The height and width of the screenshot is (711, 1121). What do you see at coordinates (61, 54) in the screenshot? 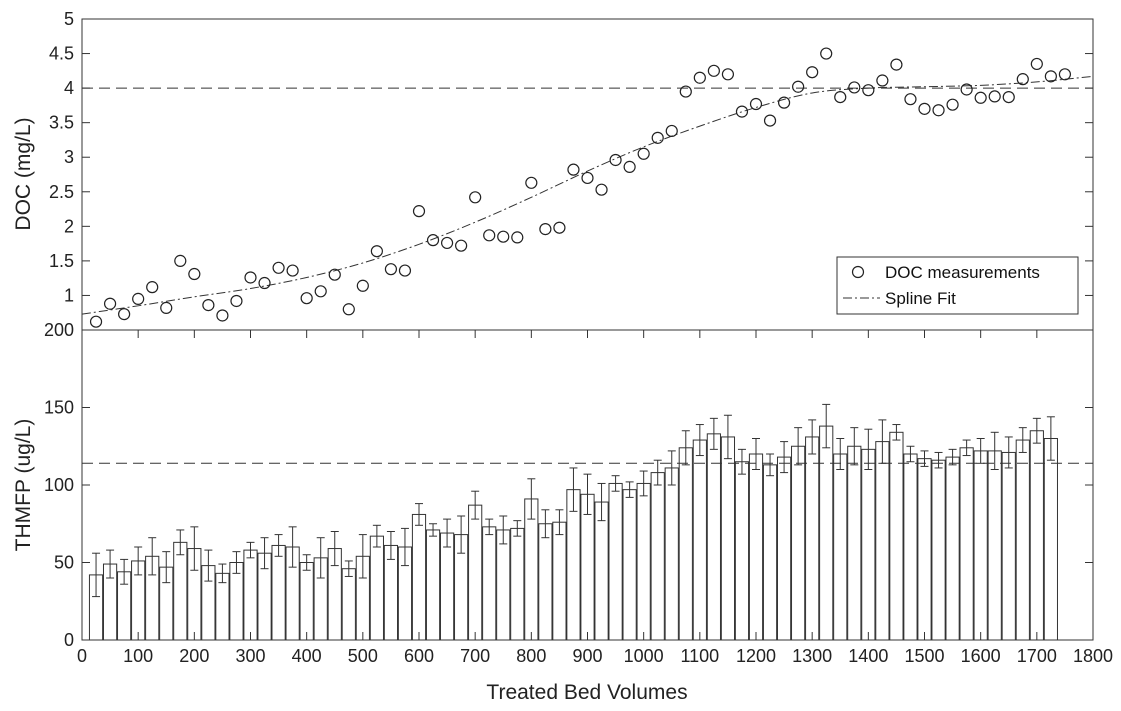
I see `doc-y-tick-label: 4.5` at bounding box center [61, 54].